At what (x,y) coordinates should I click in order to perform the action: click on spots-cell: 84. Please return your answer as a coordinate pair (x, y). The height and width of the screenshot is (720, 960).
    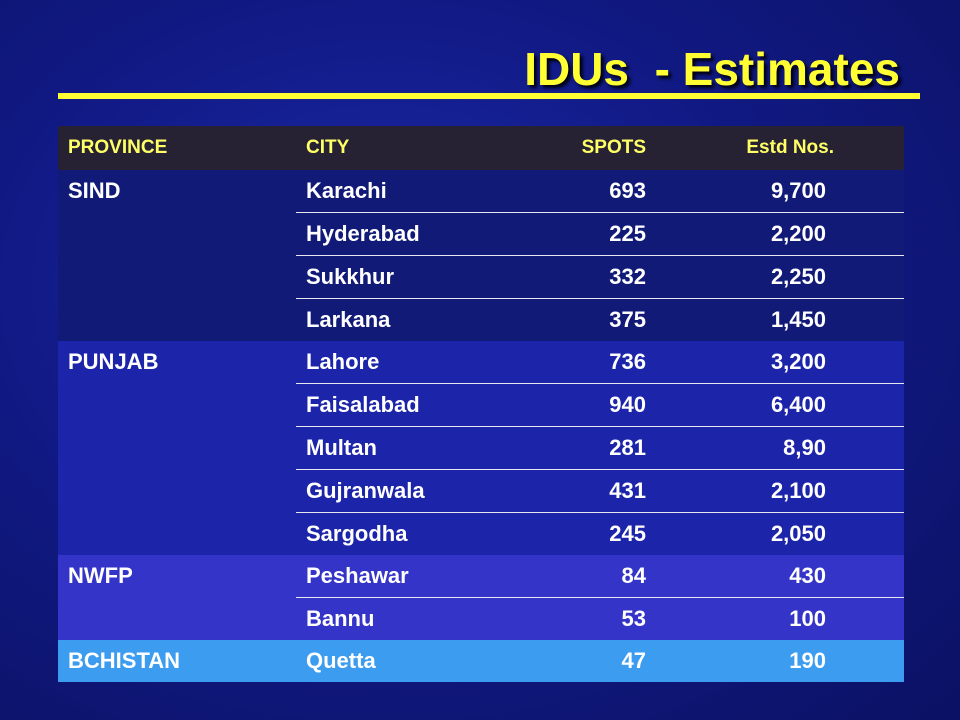
    Looking at the image, I should click on (600, 576).